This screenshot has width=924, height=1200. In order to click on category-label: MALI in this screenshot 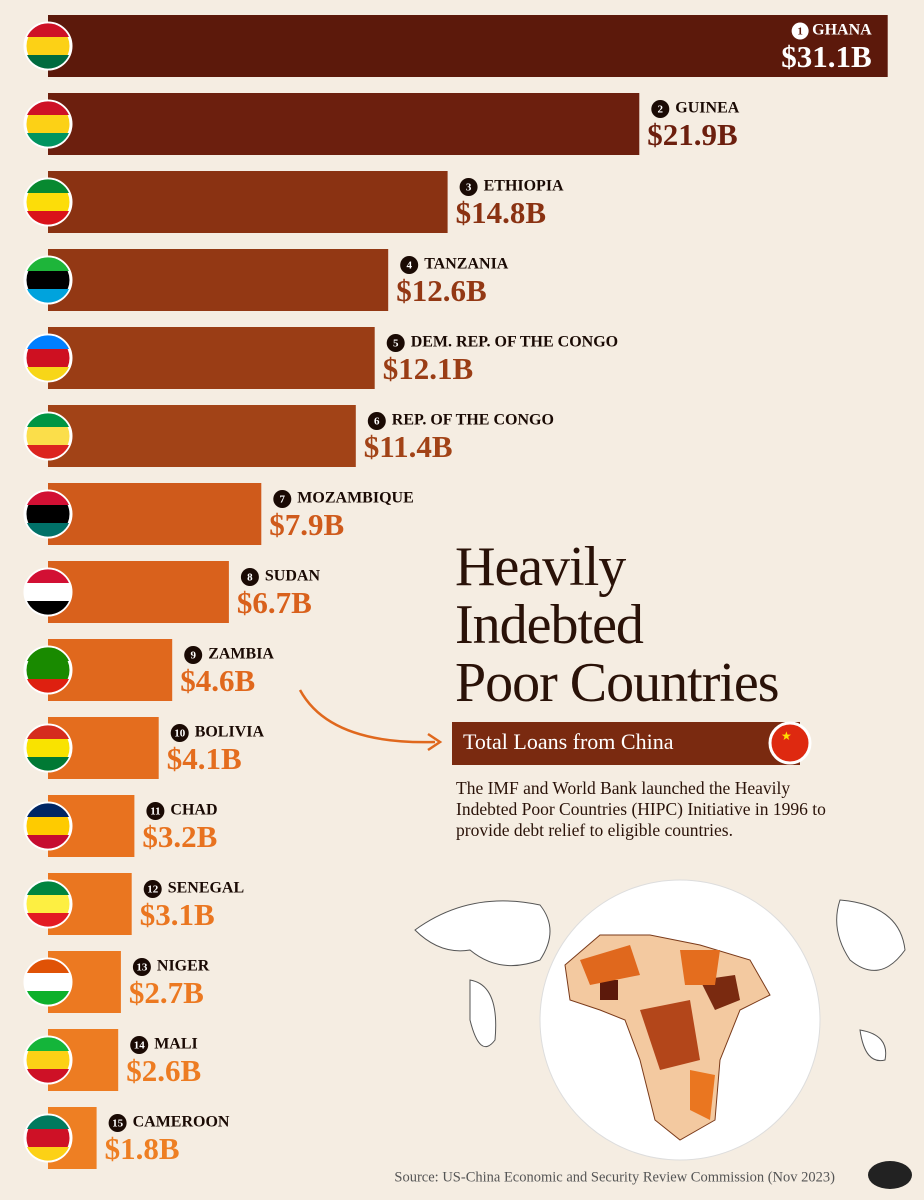, I will do `click(176, 1044)`.